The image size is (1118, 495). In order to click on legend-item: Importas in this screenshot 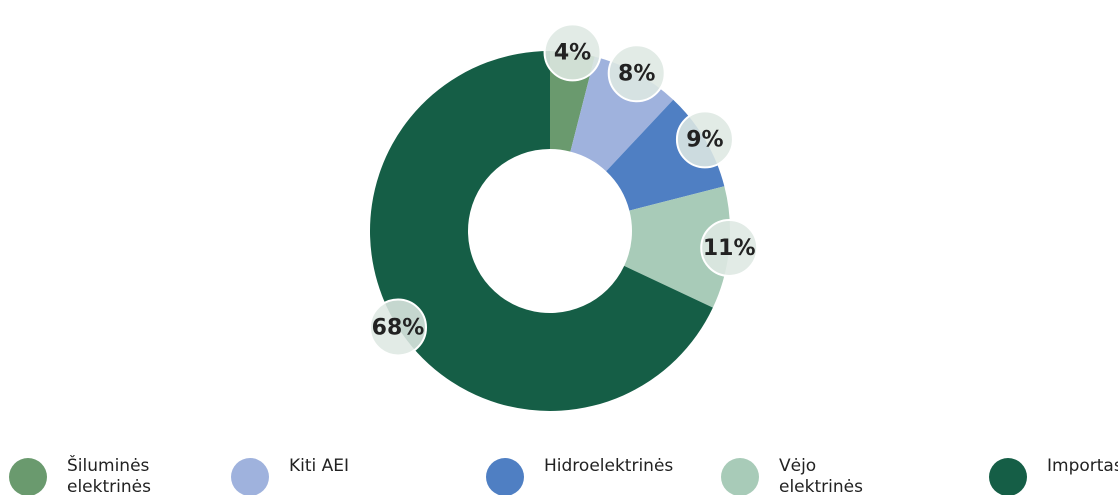, I will do `click(1053, 473)`.